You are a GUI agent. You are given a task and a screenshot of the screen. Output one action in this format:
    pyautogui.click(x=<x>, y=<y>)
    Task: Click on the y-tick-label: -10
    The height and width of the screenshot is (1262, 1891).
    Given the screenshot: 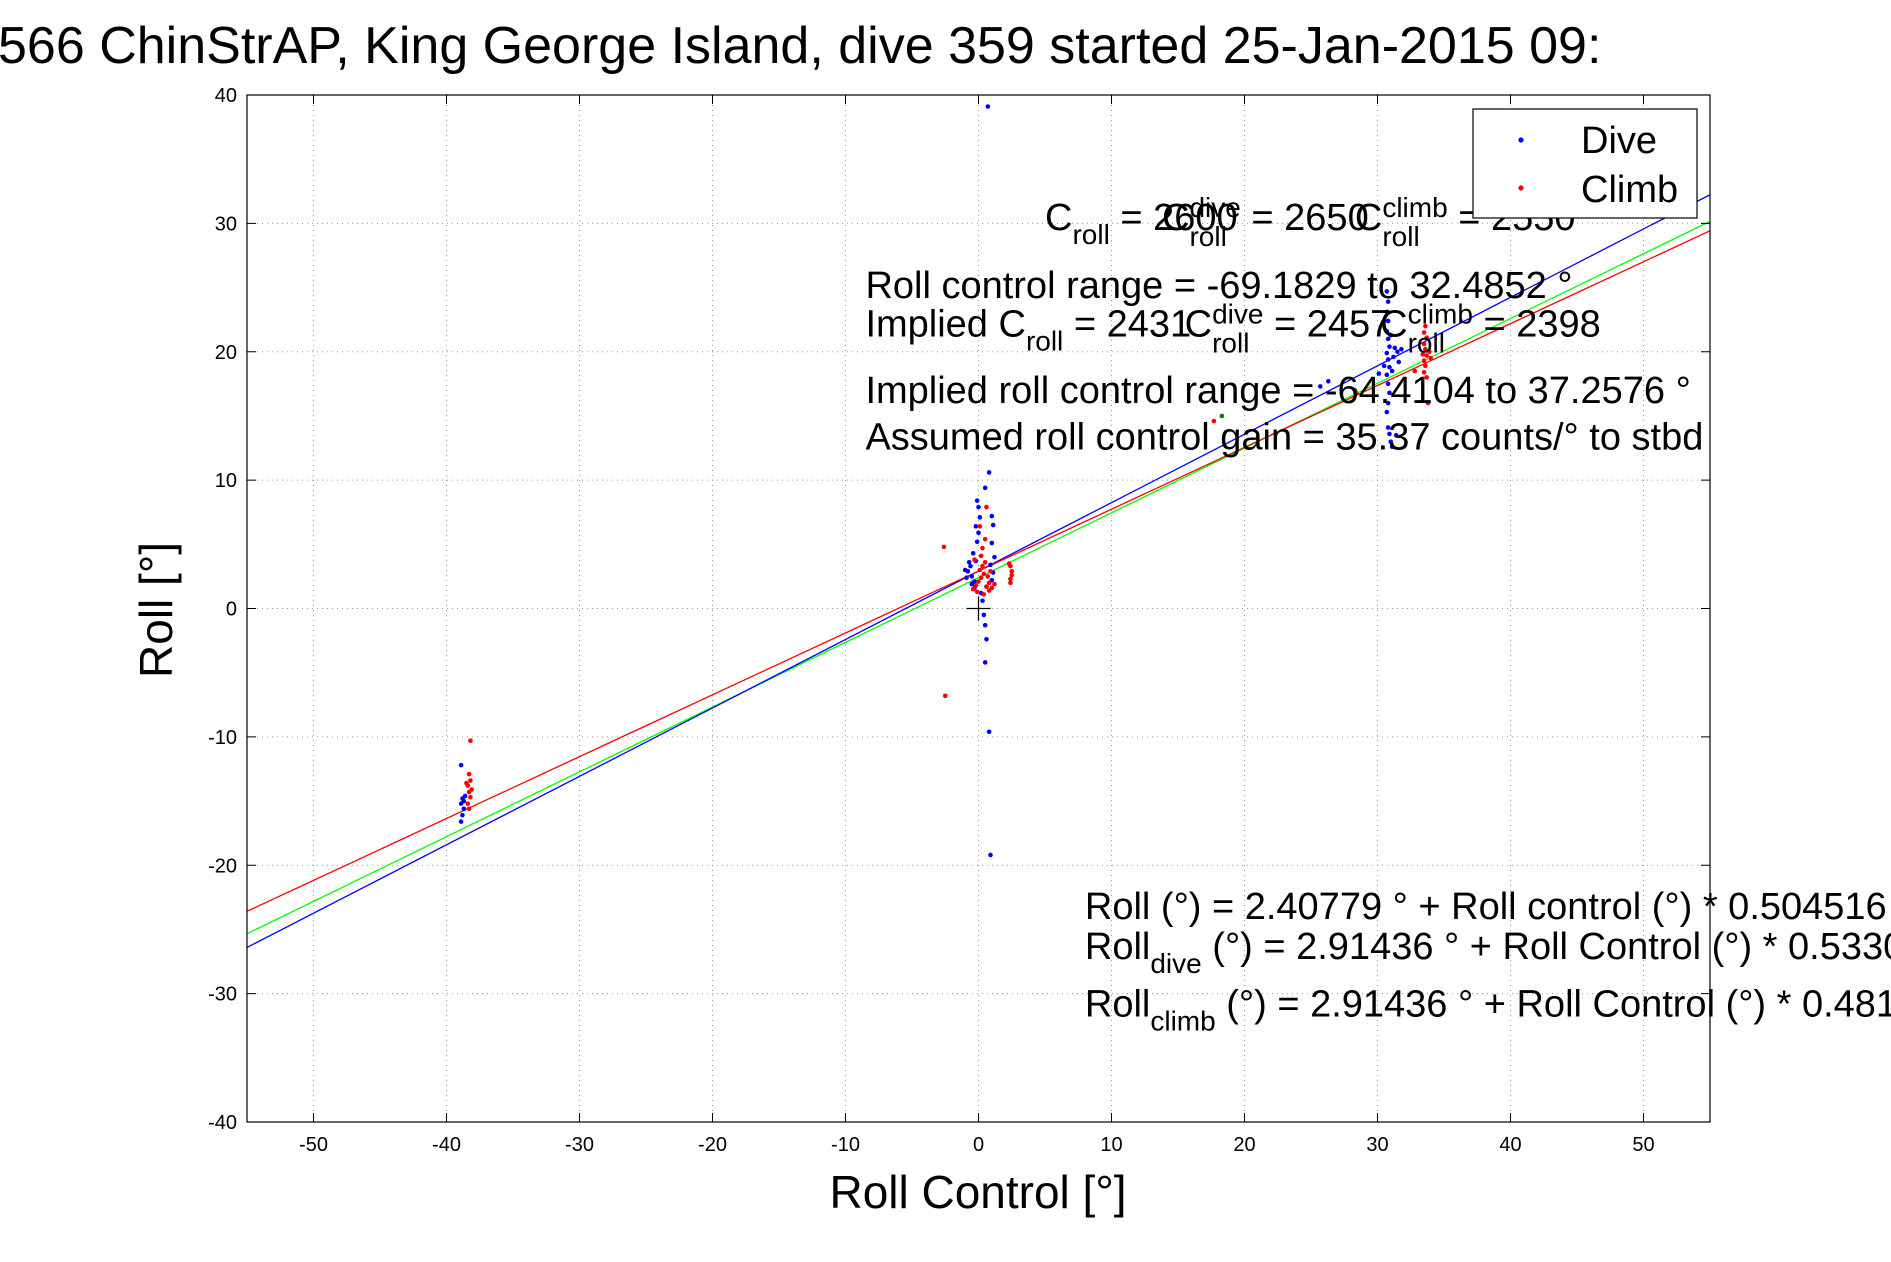 What is the action you would take?
    pyautogui.click(x=222, y=738)
    